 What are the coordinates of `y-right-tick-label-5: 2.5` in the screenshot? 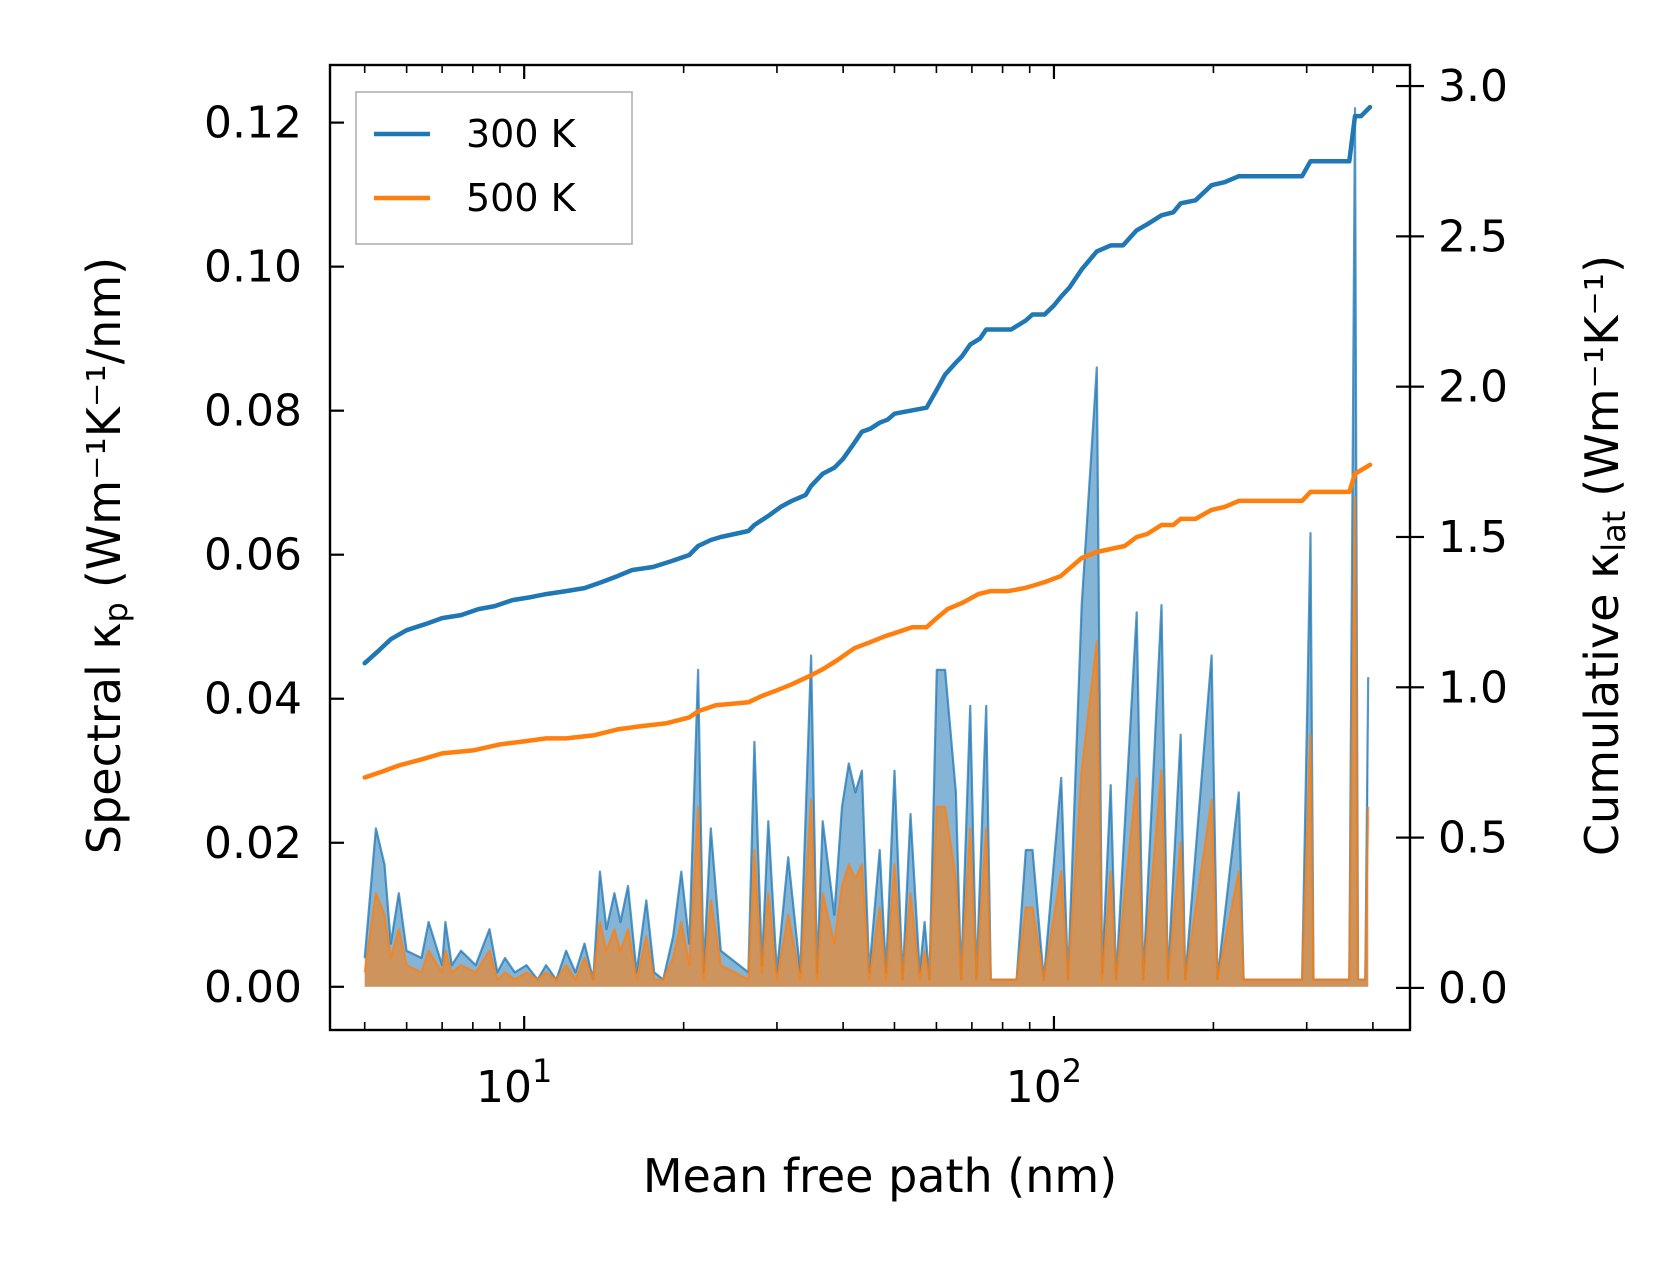 It's located at (1473, 236).